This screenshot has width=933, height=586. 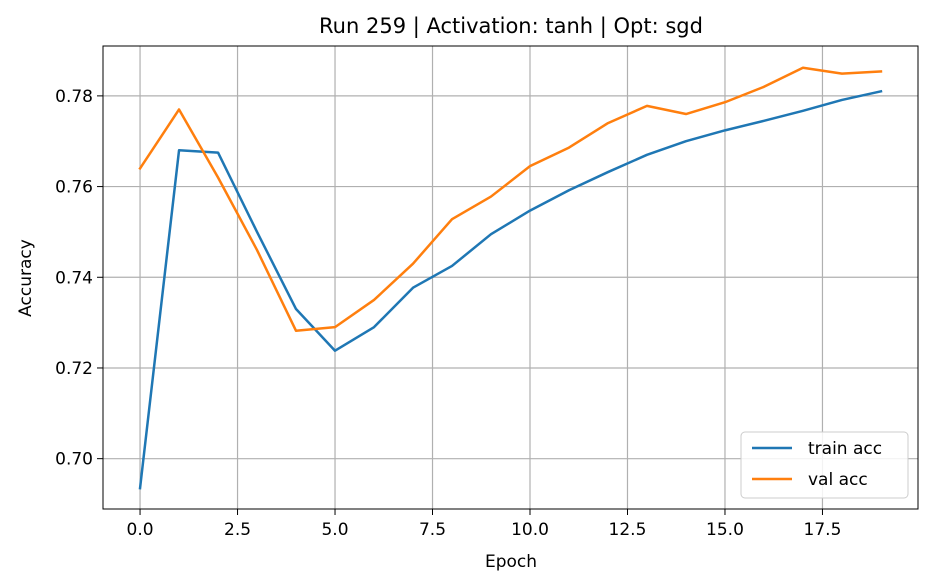 I want to click on x-tick-label: 17.5, so click(x=823, y=530).